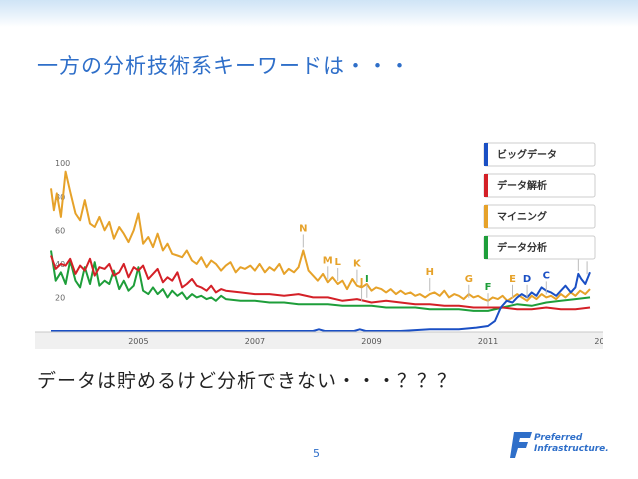 This screenshot has height=479, width=638. What do you see at coordinates (224, 66) in the screenshot?
I see `slide-title: 一方の分析技術系キーワードは・・・` at bounding box center [224, 66].